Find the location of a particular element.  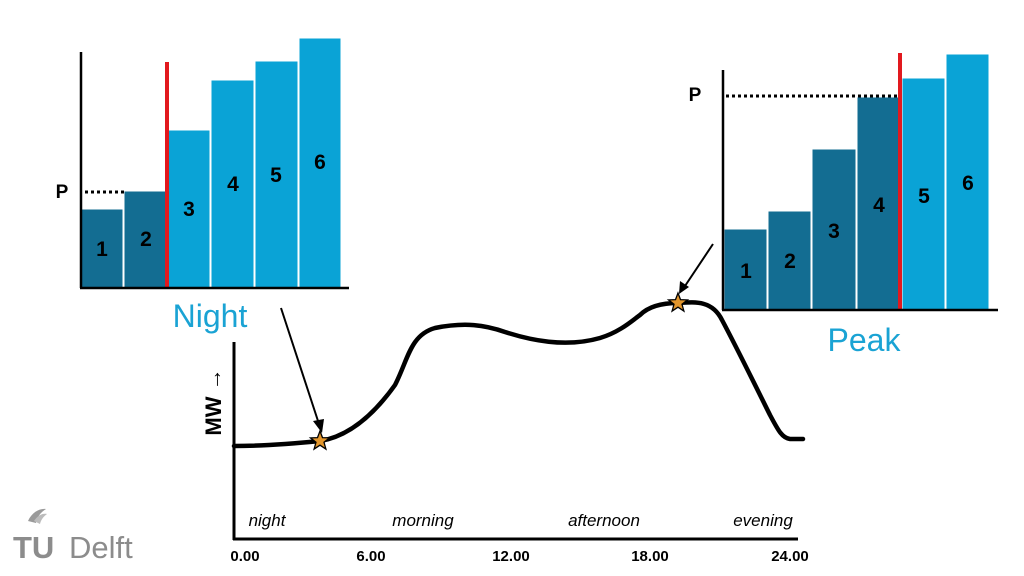

night-pointer-arrowhead is located at coordinates (318, 426).